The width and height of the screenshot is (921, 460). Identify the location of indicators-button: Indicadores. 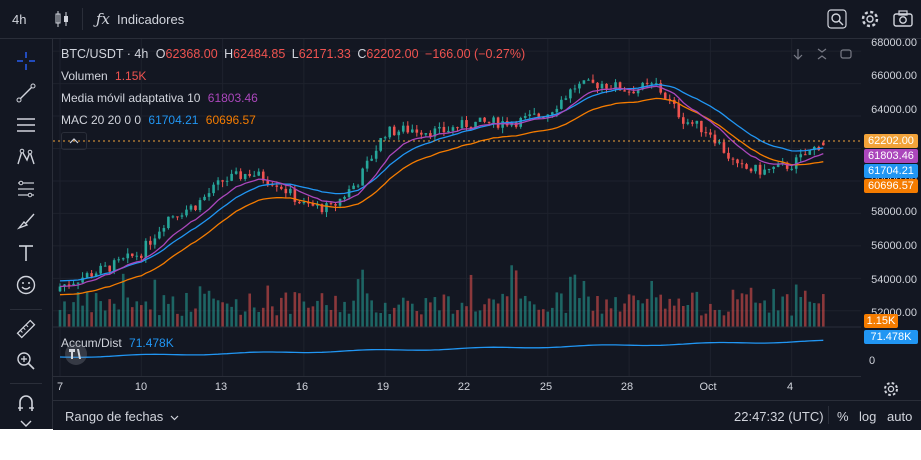
(151, 19).